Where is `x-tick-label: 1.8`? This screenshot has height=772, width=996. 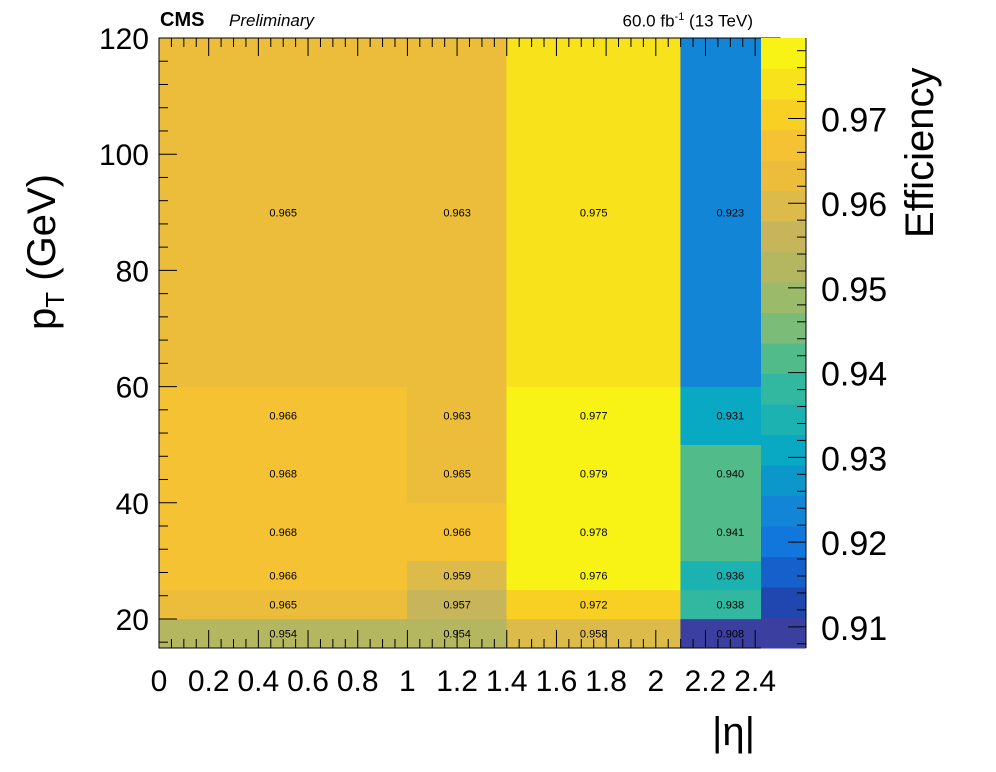 x-tick-label: 1.8 is located at coordinates (606, 681).